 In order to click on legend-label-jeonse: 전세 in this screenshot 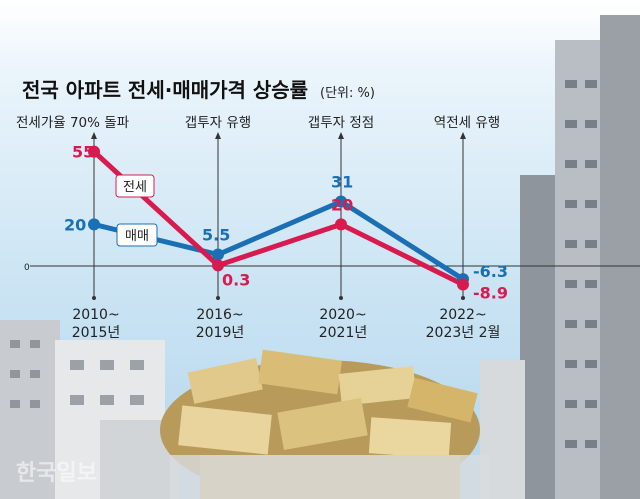, I will do `click(135, 187)`.